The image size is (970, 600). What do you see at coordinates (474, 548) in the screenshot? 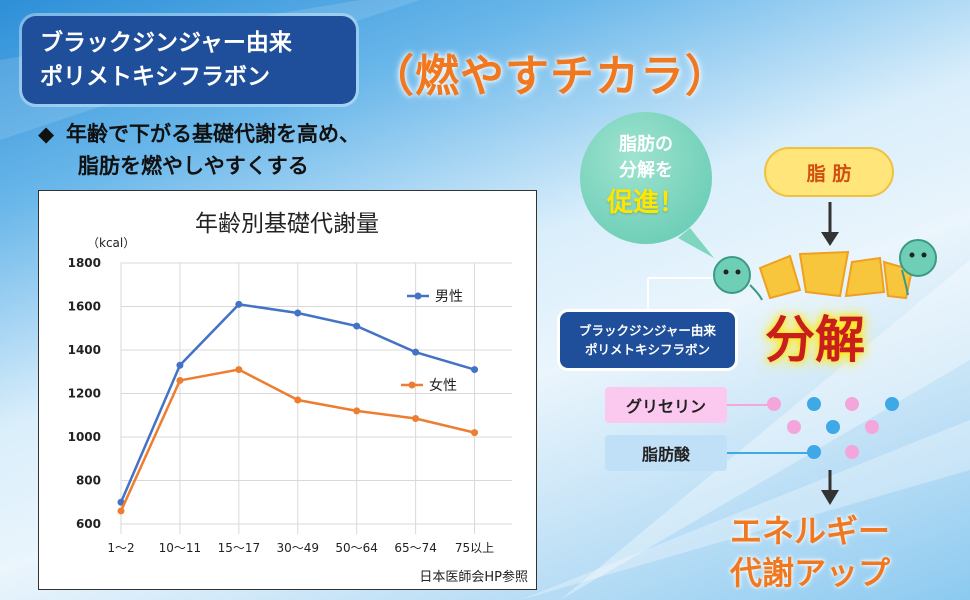
I see `x-tick-label: 75以上` at bounding box center [474, 548].